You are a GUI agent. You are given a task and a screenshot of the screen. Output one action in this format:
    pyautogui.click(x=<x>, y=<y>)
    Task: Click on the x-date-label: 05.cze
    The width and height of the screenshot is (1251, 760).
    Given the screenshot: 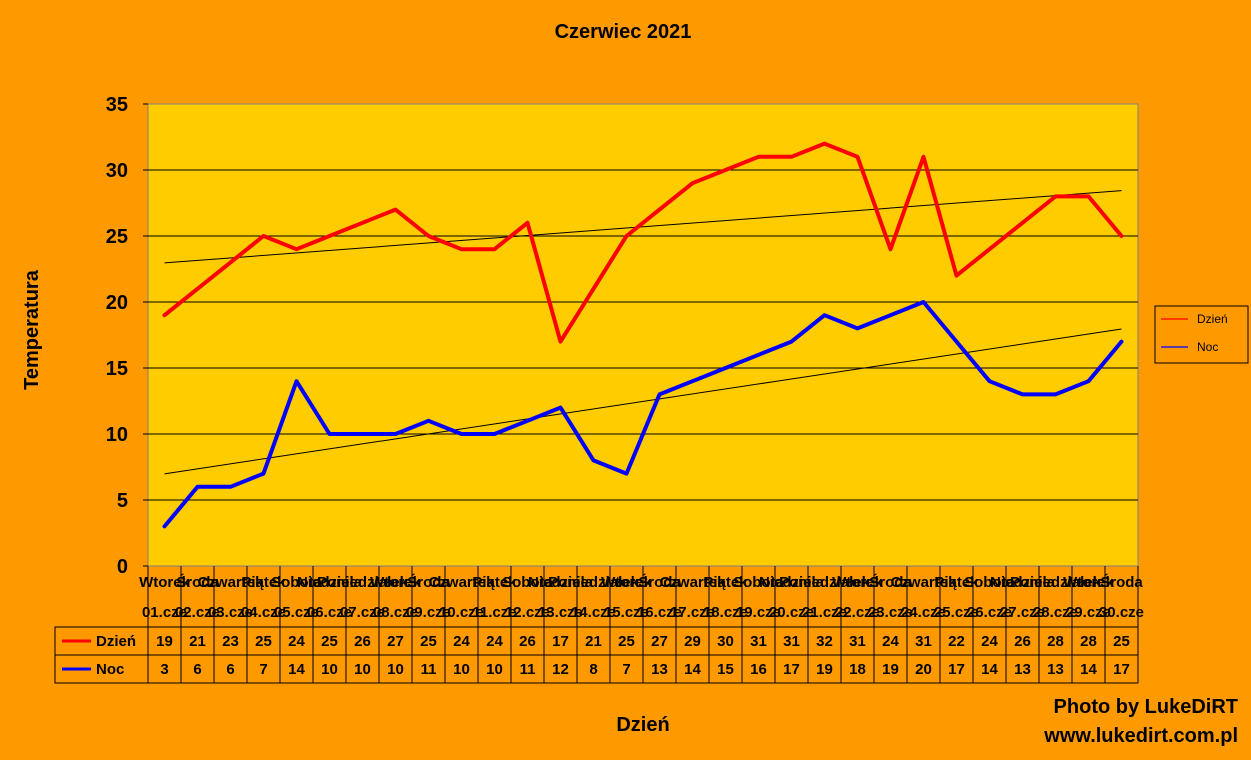 What is the action you would take?
    pyautogui.click(x=296, y=612)
    